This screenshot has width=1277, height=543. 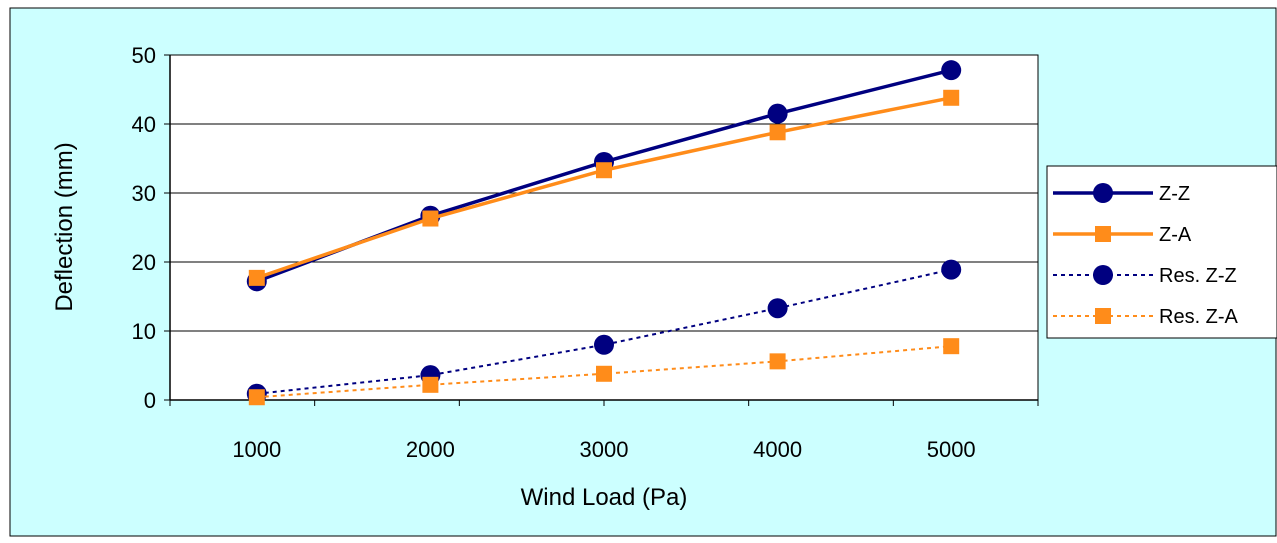 I want to click on x-tick-label: 3000, so click(x=604, y=449).